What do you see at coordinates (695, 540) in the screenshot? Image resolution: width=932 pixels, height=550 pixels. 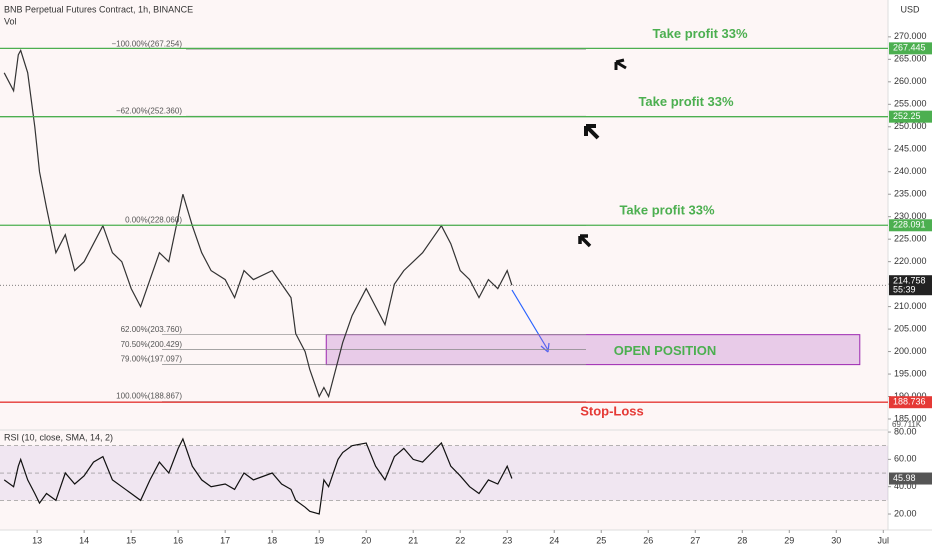 I see `x-tick-label: 27` at bounding box center [695, 540].